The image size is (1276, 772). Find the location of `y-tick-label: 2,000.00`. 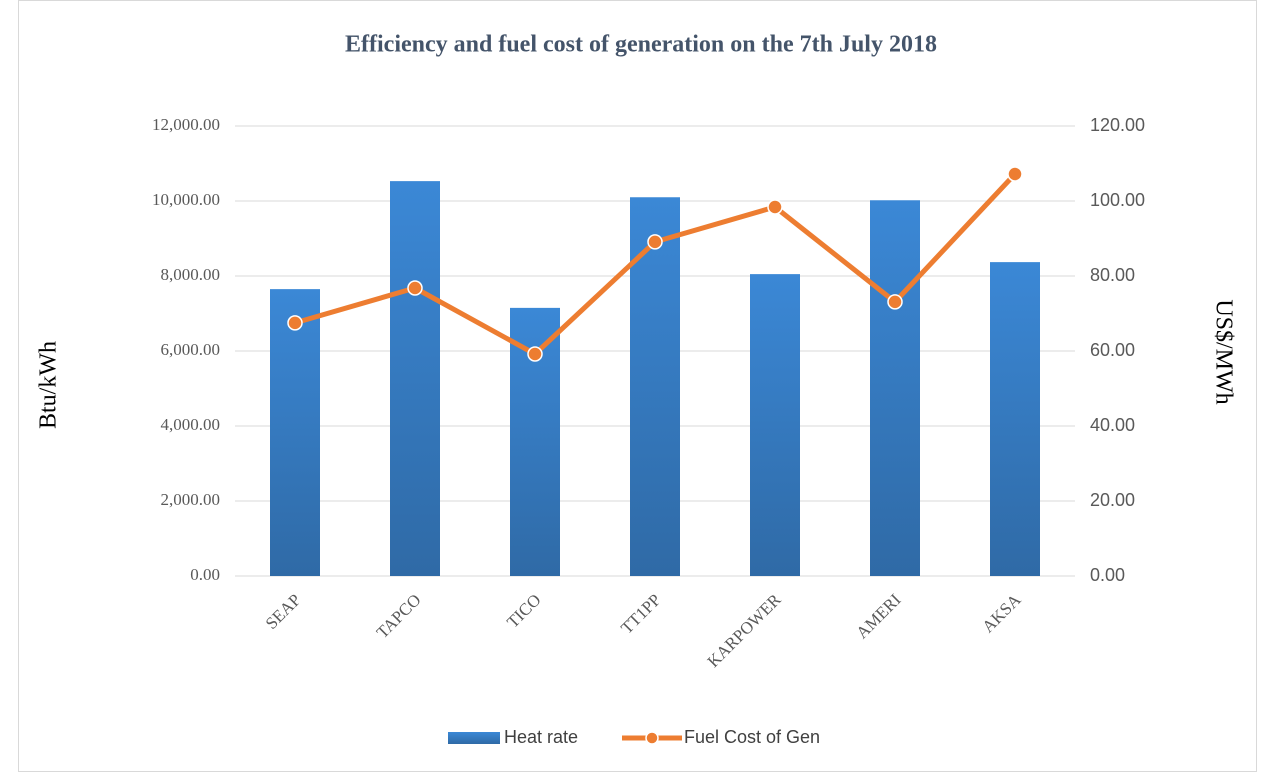

y-tick-label: 2,000.00 is located at coordinates (191, 499).